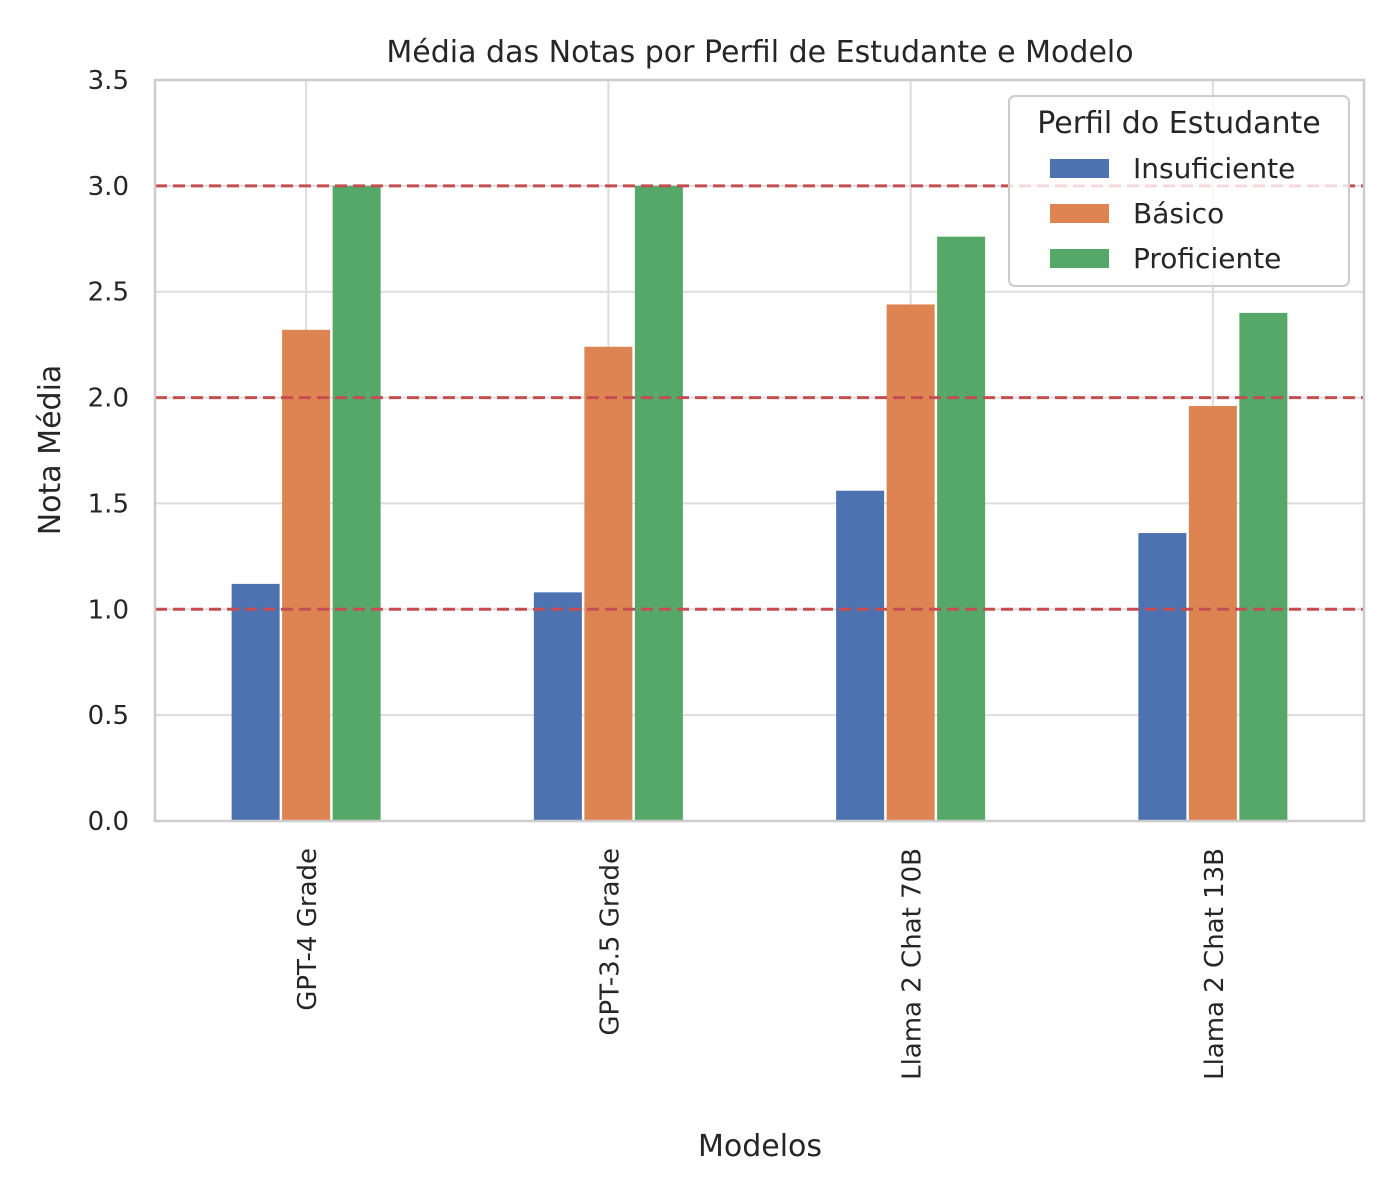 Image resolution: width=1400 pixels, height=1200 pixels. What do you see at coordinates (760, 1146) in the screenshot?
I see `x-axis-label: Modelos` at bounding box center [760, 1146].